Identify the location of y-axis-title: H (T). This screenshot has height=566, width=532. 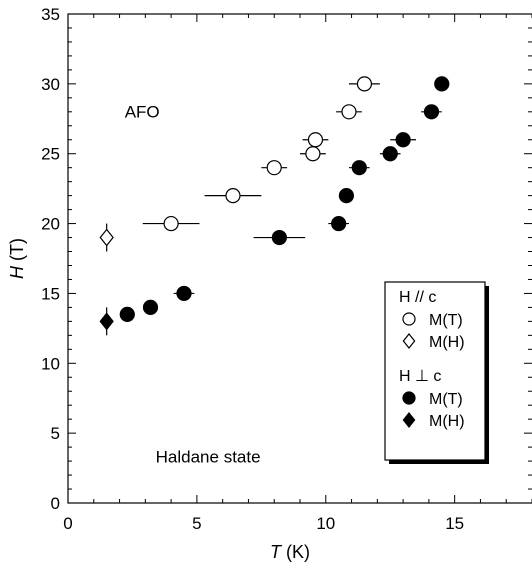
(17, 258).